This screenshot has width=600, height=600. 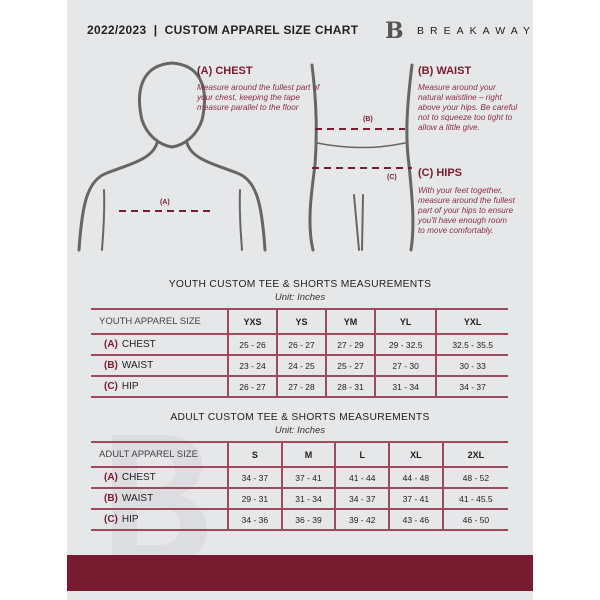 I want to click on table-header-row: YOUTH APPAREL SIZE YXS YS YM YL YXL, so click(x=299, y=321).